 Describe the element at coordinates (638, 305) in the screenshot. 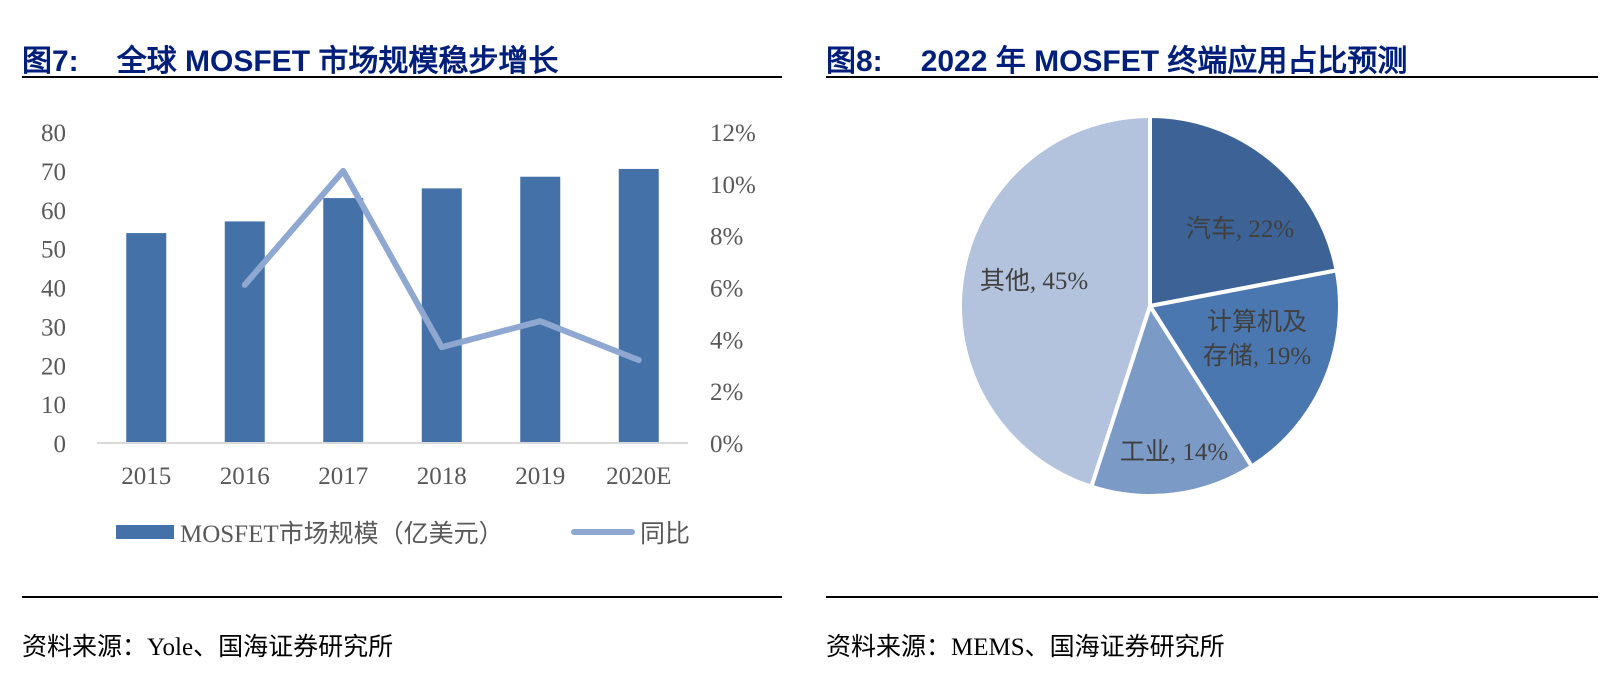

I see `bar-2020E` at that location.